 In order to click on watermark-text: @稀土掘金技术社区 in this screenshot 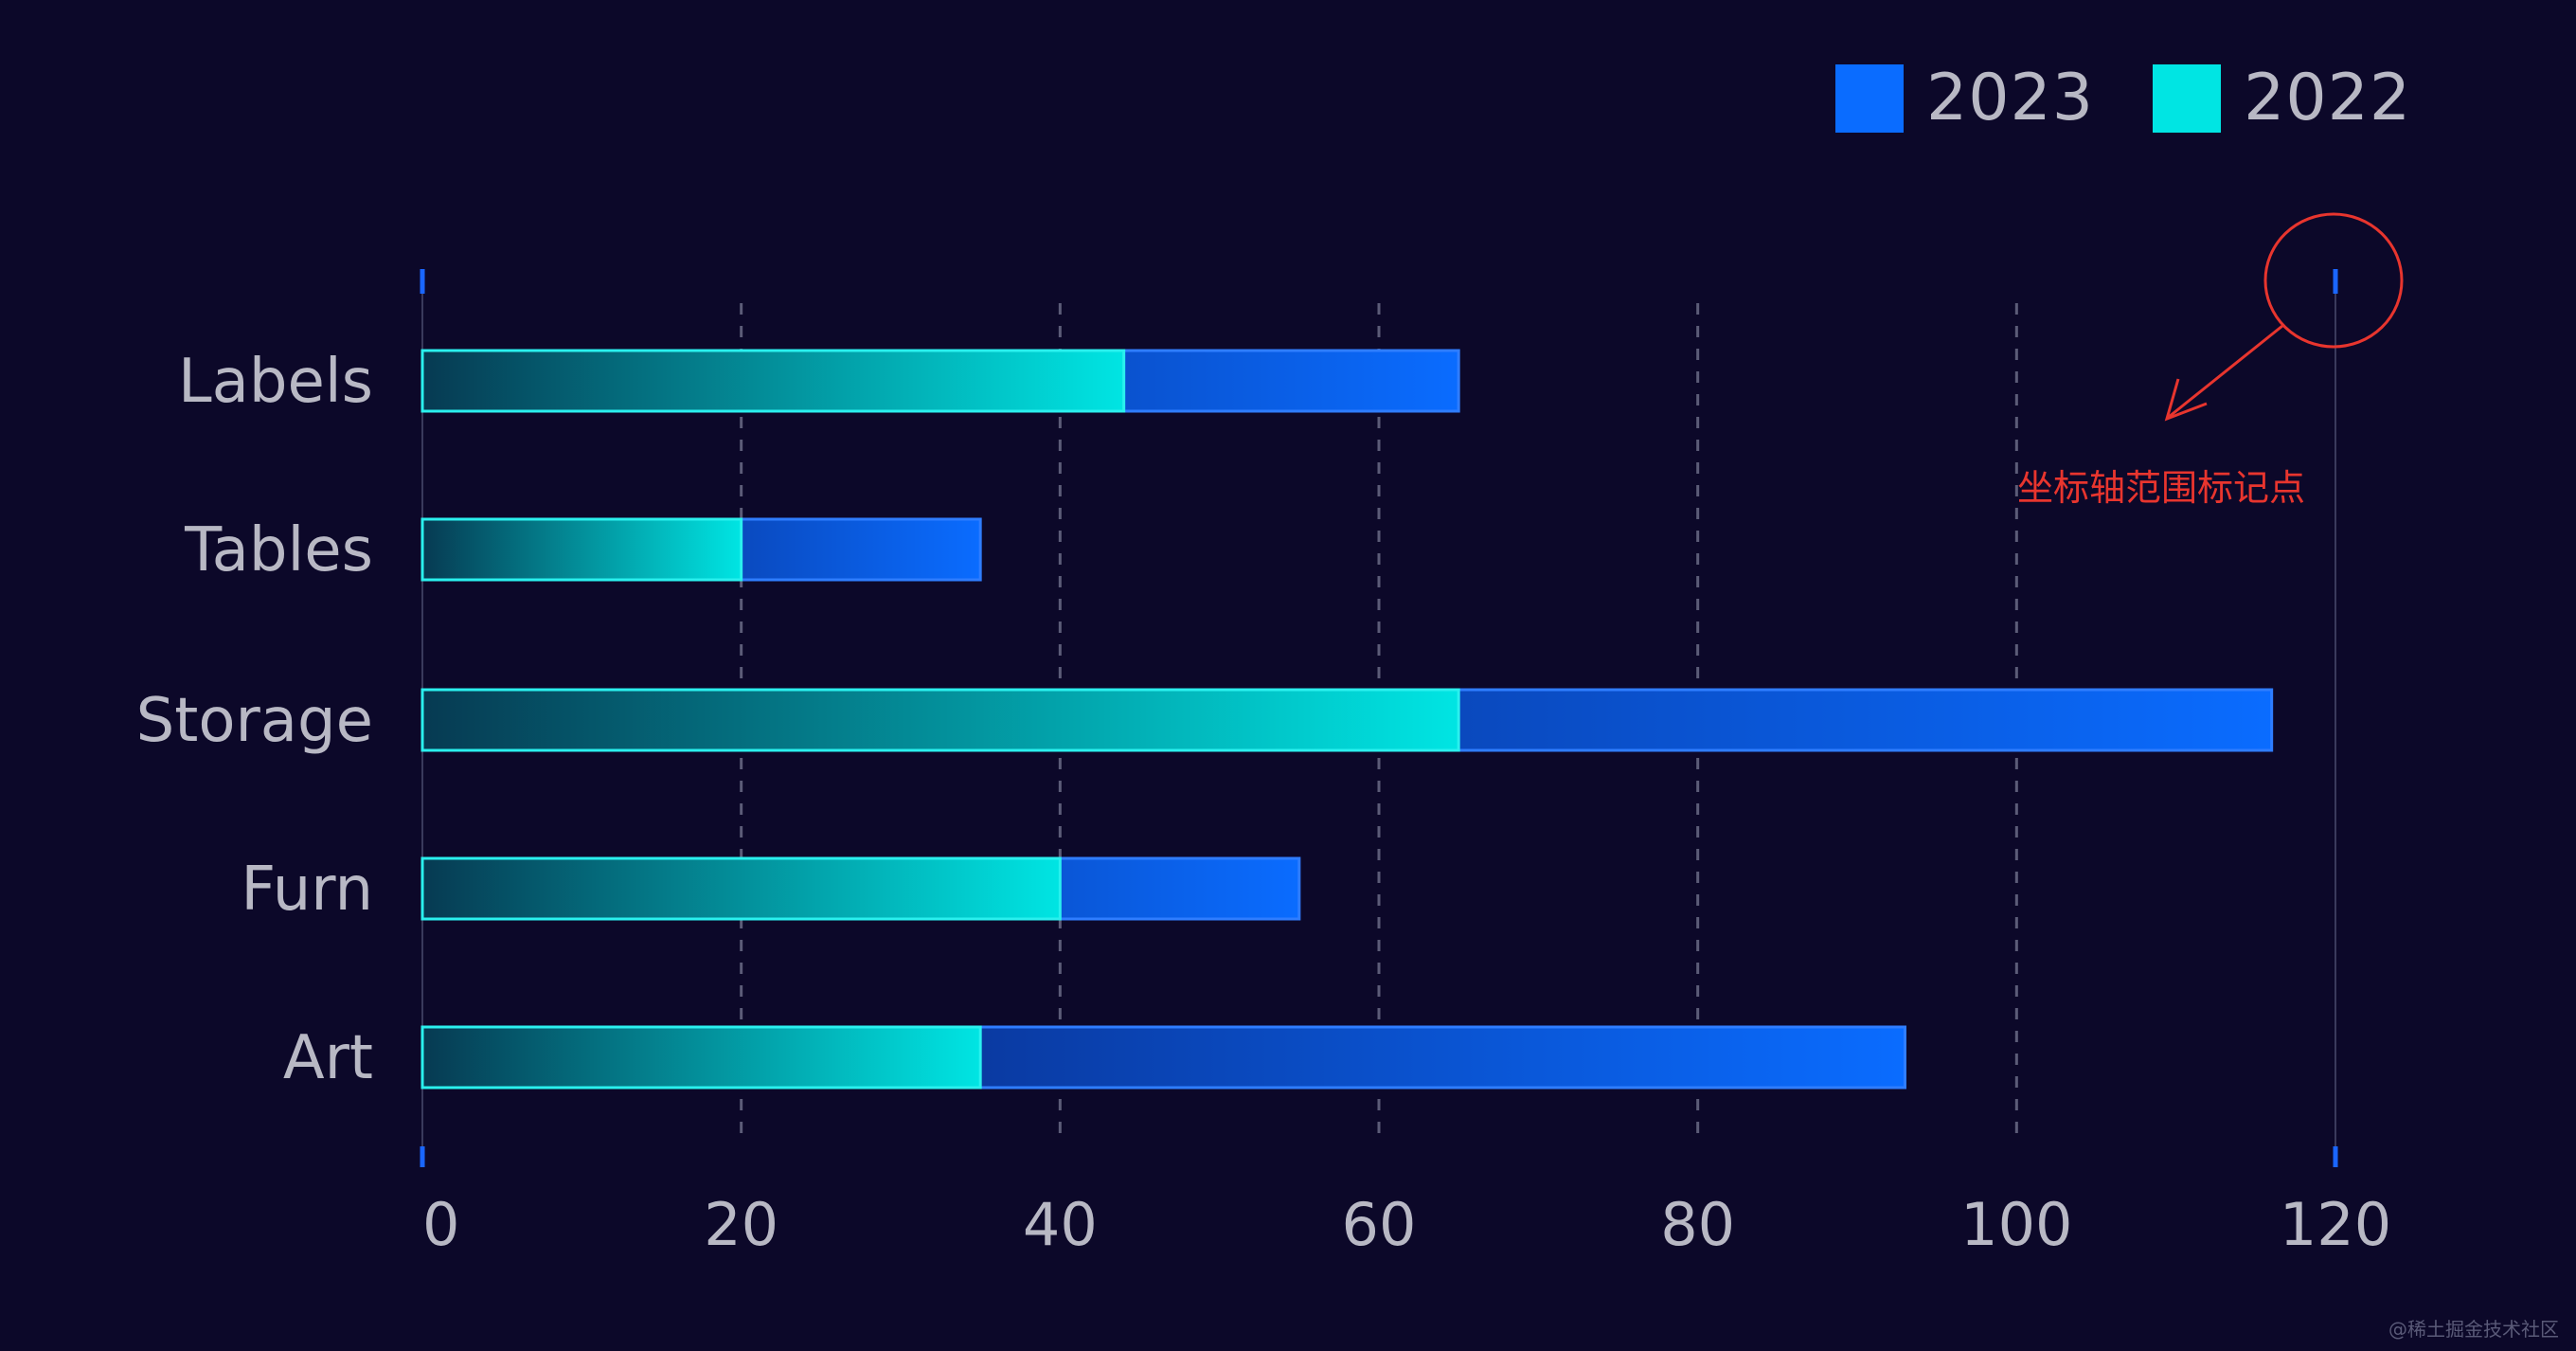, I will do `click(2473, 1329)`.